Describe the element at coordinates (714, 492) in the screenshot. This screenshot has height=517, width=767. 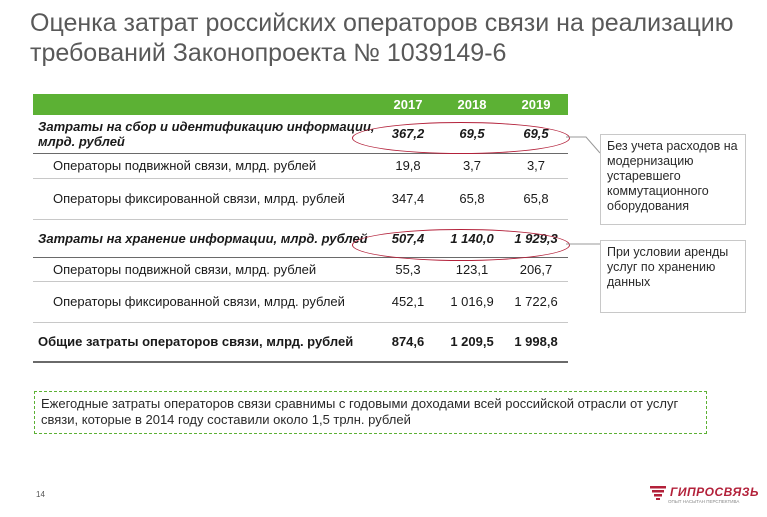
I see `logo-name: ГИПРОСВЯЗЬ` at that location.